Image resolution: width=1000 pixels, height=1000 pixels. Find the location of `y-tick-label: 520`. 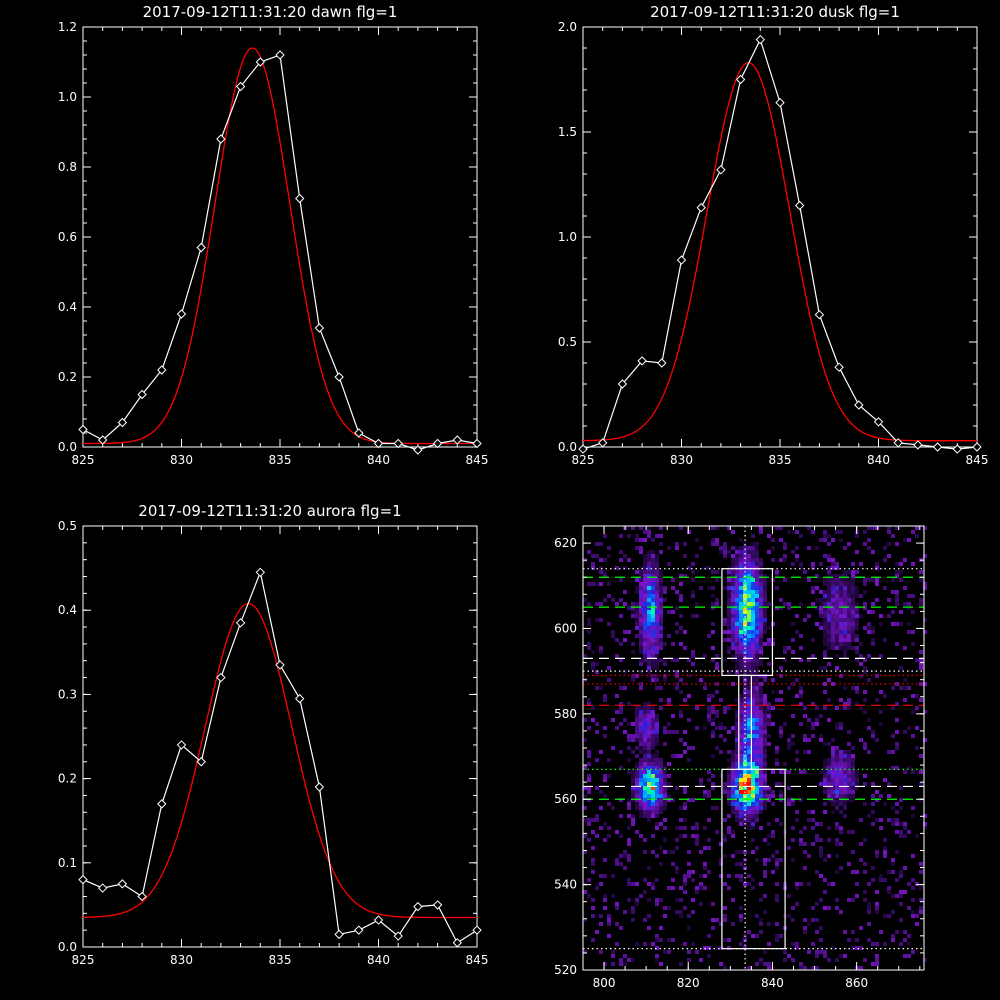

y-tick-label: 520 is located at coordinates (565, 970).